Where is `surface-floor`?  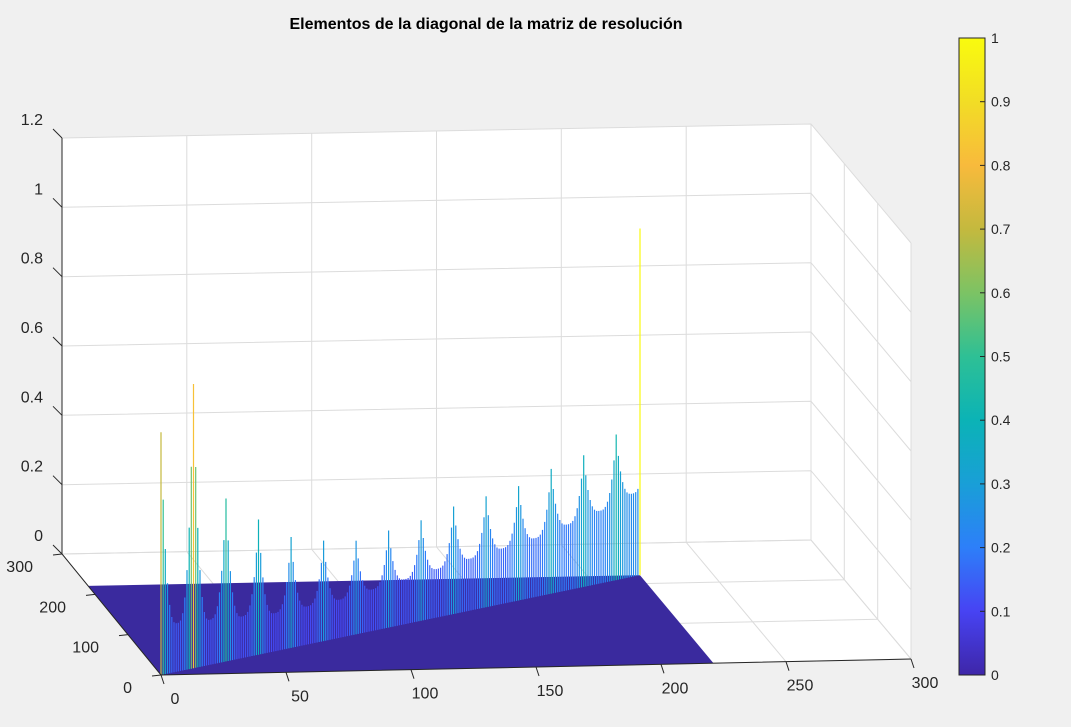 surface-floor is located at coordinates (401, 625).